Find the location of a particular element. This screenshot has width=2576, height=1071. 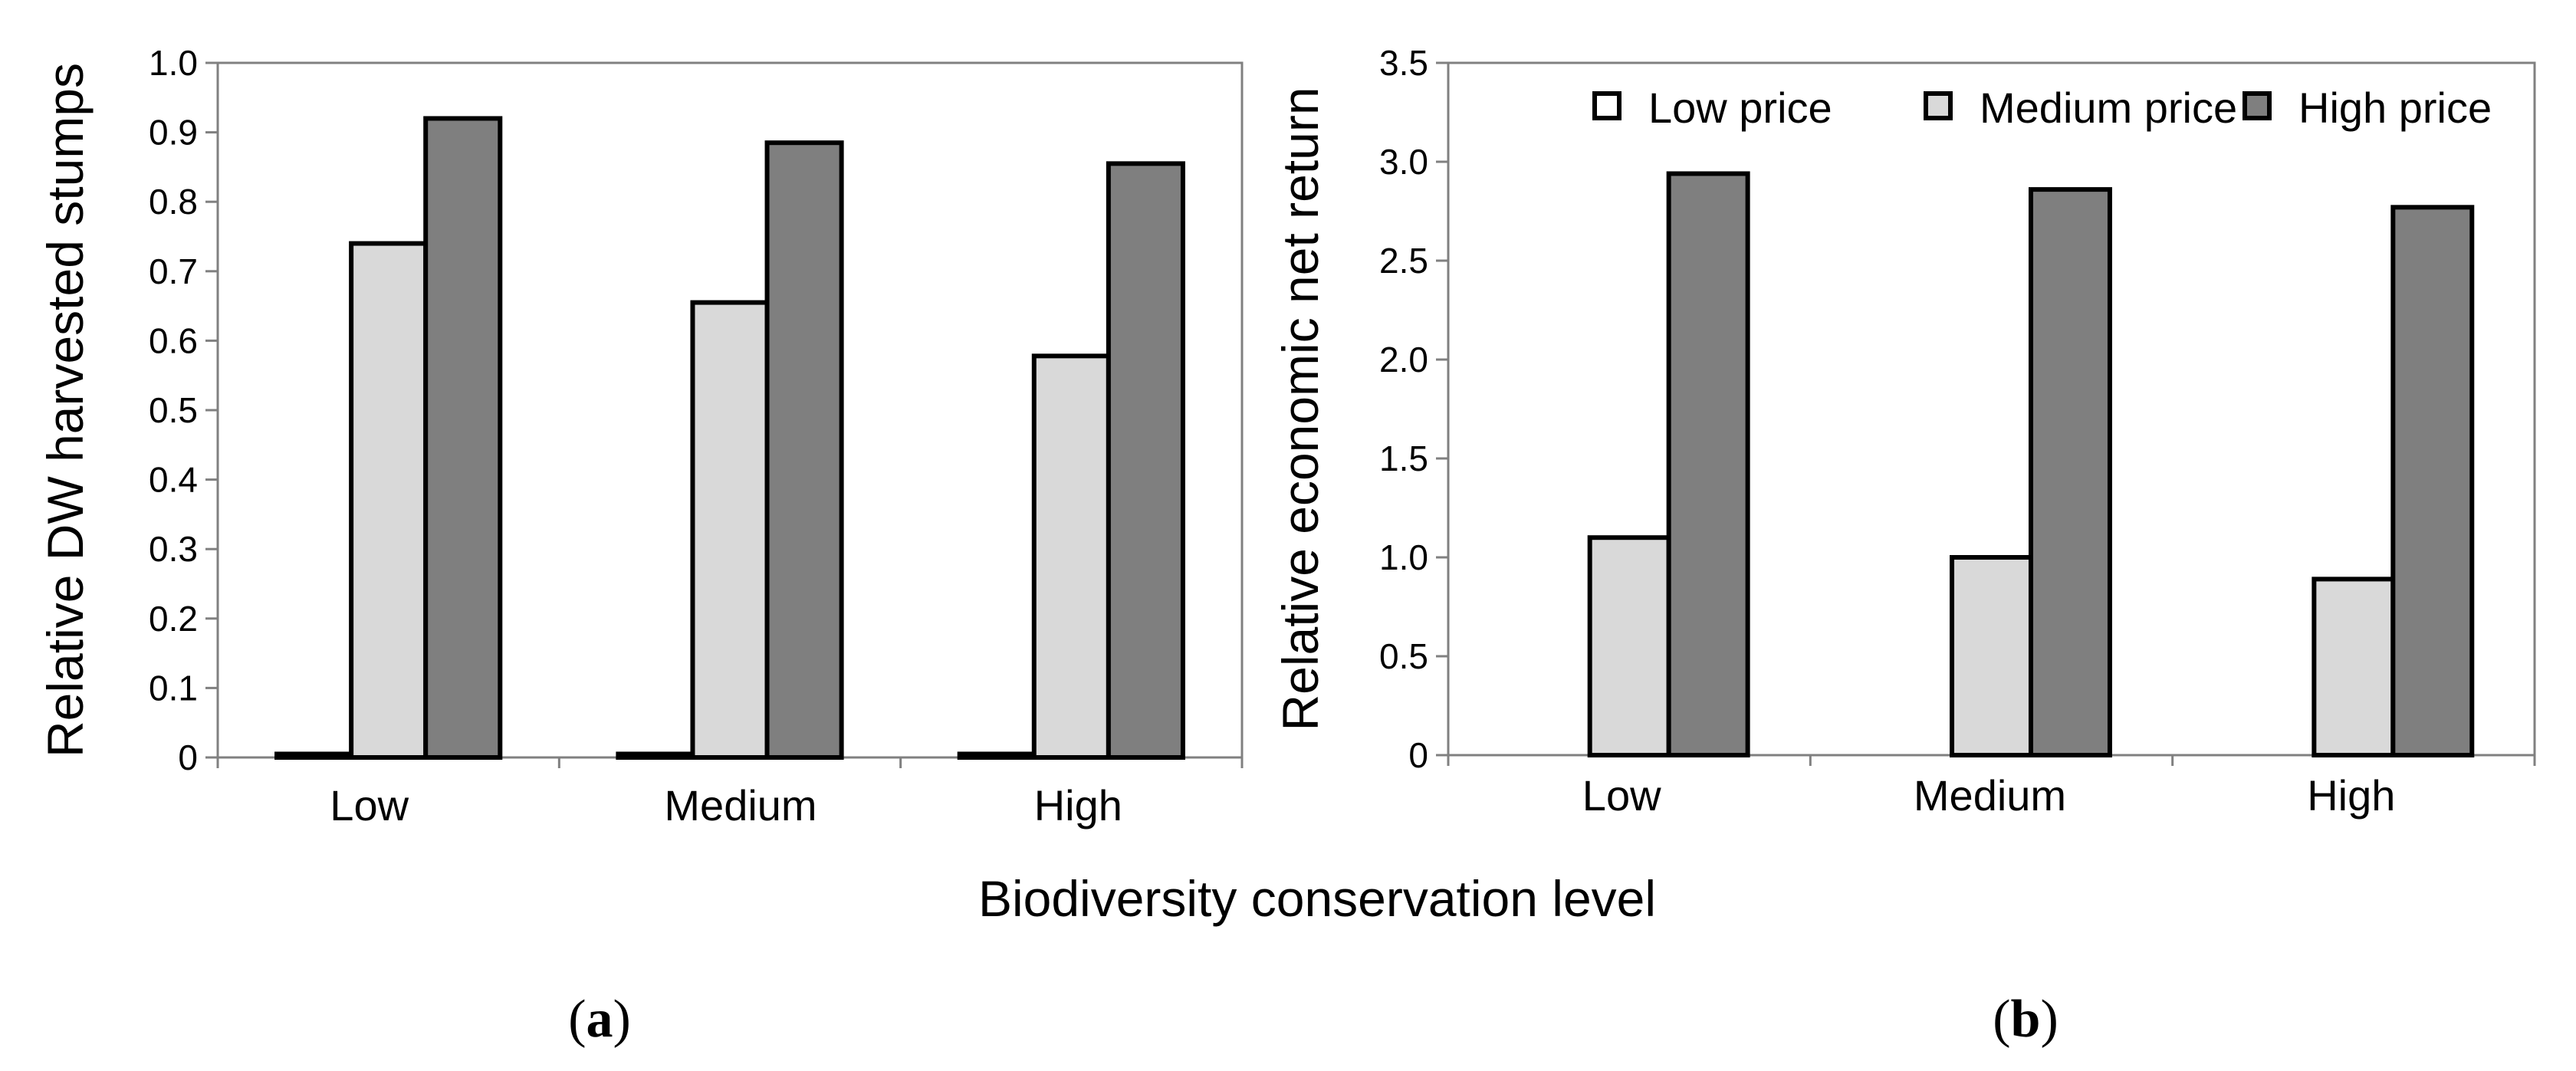

legend-swatch-medium-price is located at coordinates (1939, 105).